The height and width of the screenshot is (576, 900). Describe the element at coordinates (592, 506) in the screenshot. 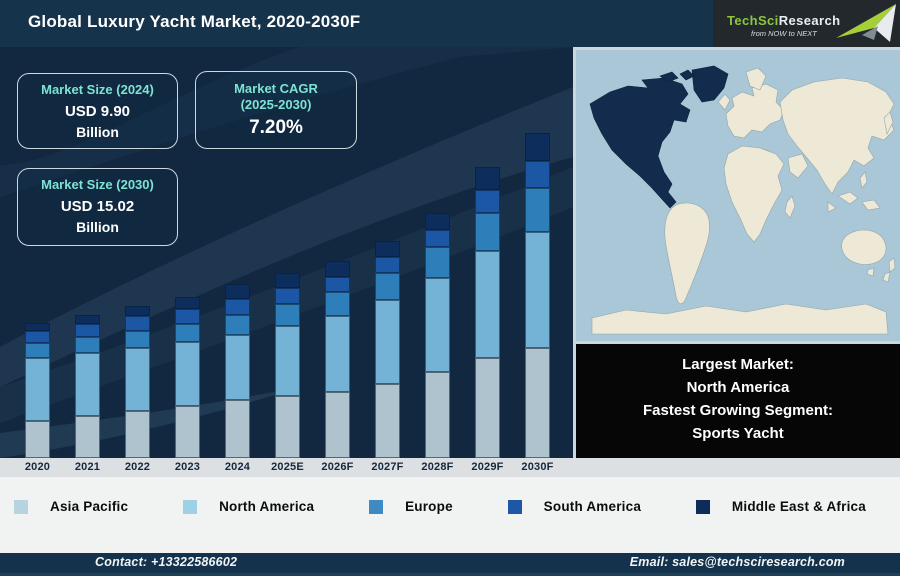

I see `legend-label-south-america: South America` at that location.